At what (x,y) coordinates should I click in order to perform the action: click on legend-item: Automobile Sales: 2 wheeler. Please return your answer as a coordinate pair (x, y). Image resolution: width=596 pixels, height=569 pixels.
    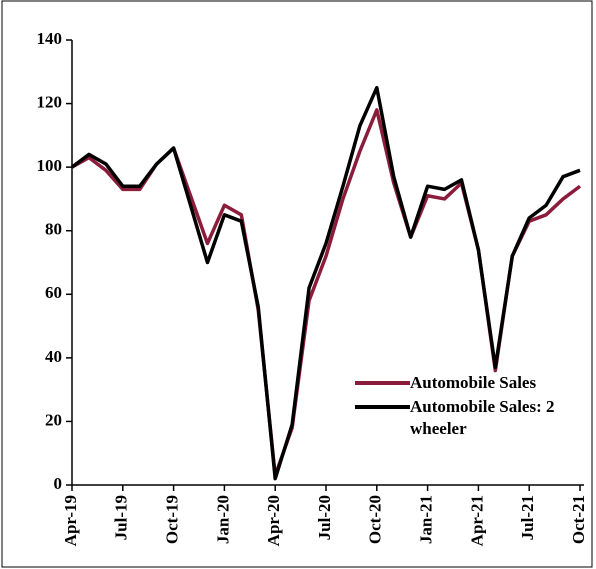
    Looking at the image, I should click on (470, 418).